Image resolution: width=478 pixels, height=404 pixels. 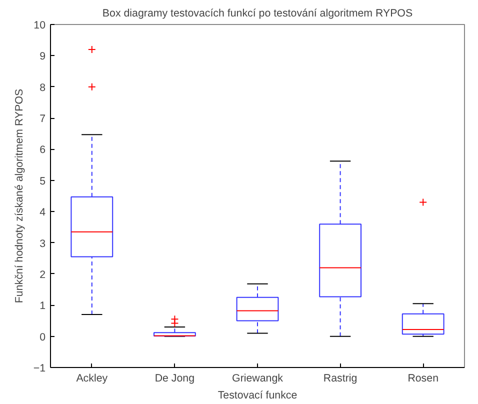 What do you see at coordinates (43, 150) in the screenshot?
I see `y-tick-label: 6` at bounding box center [43, 150].